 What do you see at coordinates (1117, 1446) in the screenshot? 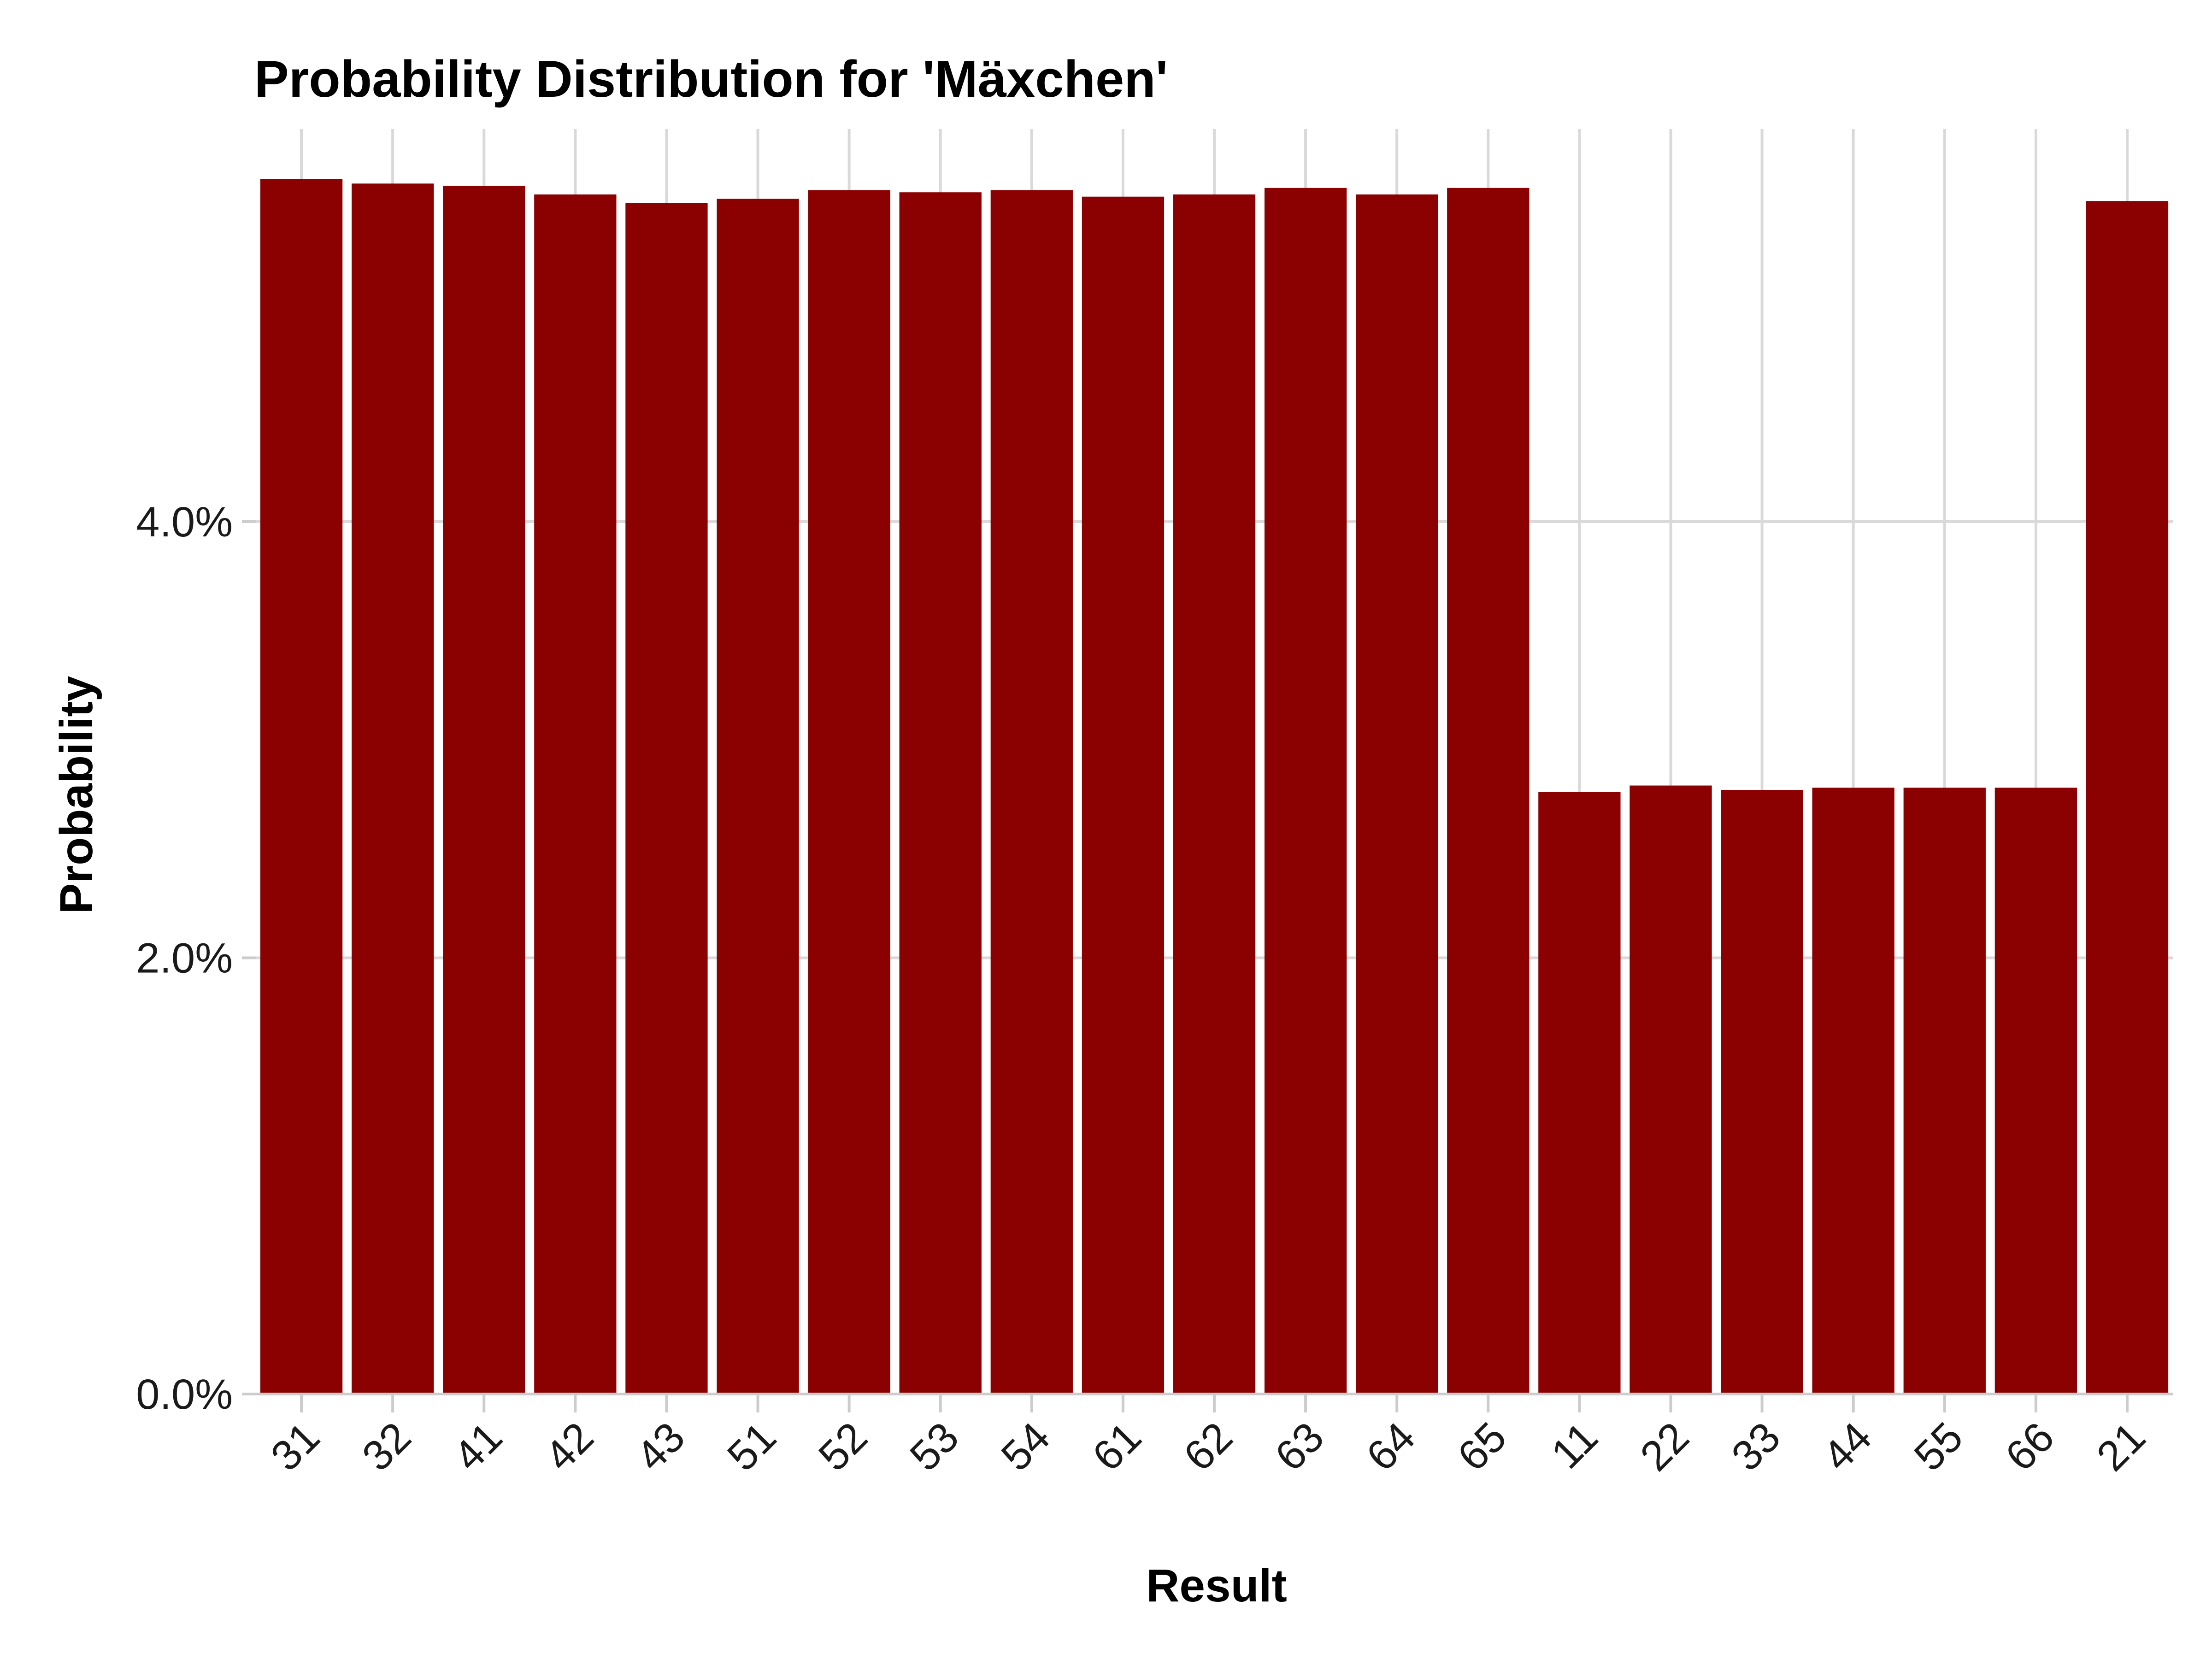
I see `x-tick-label: 61` at bounding box center [1117, 1446].